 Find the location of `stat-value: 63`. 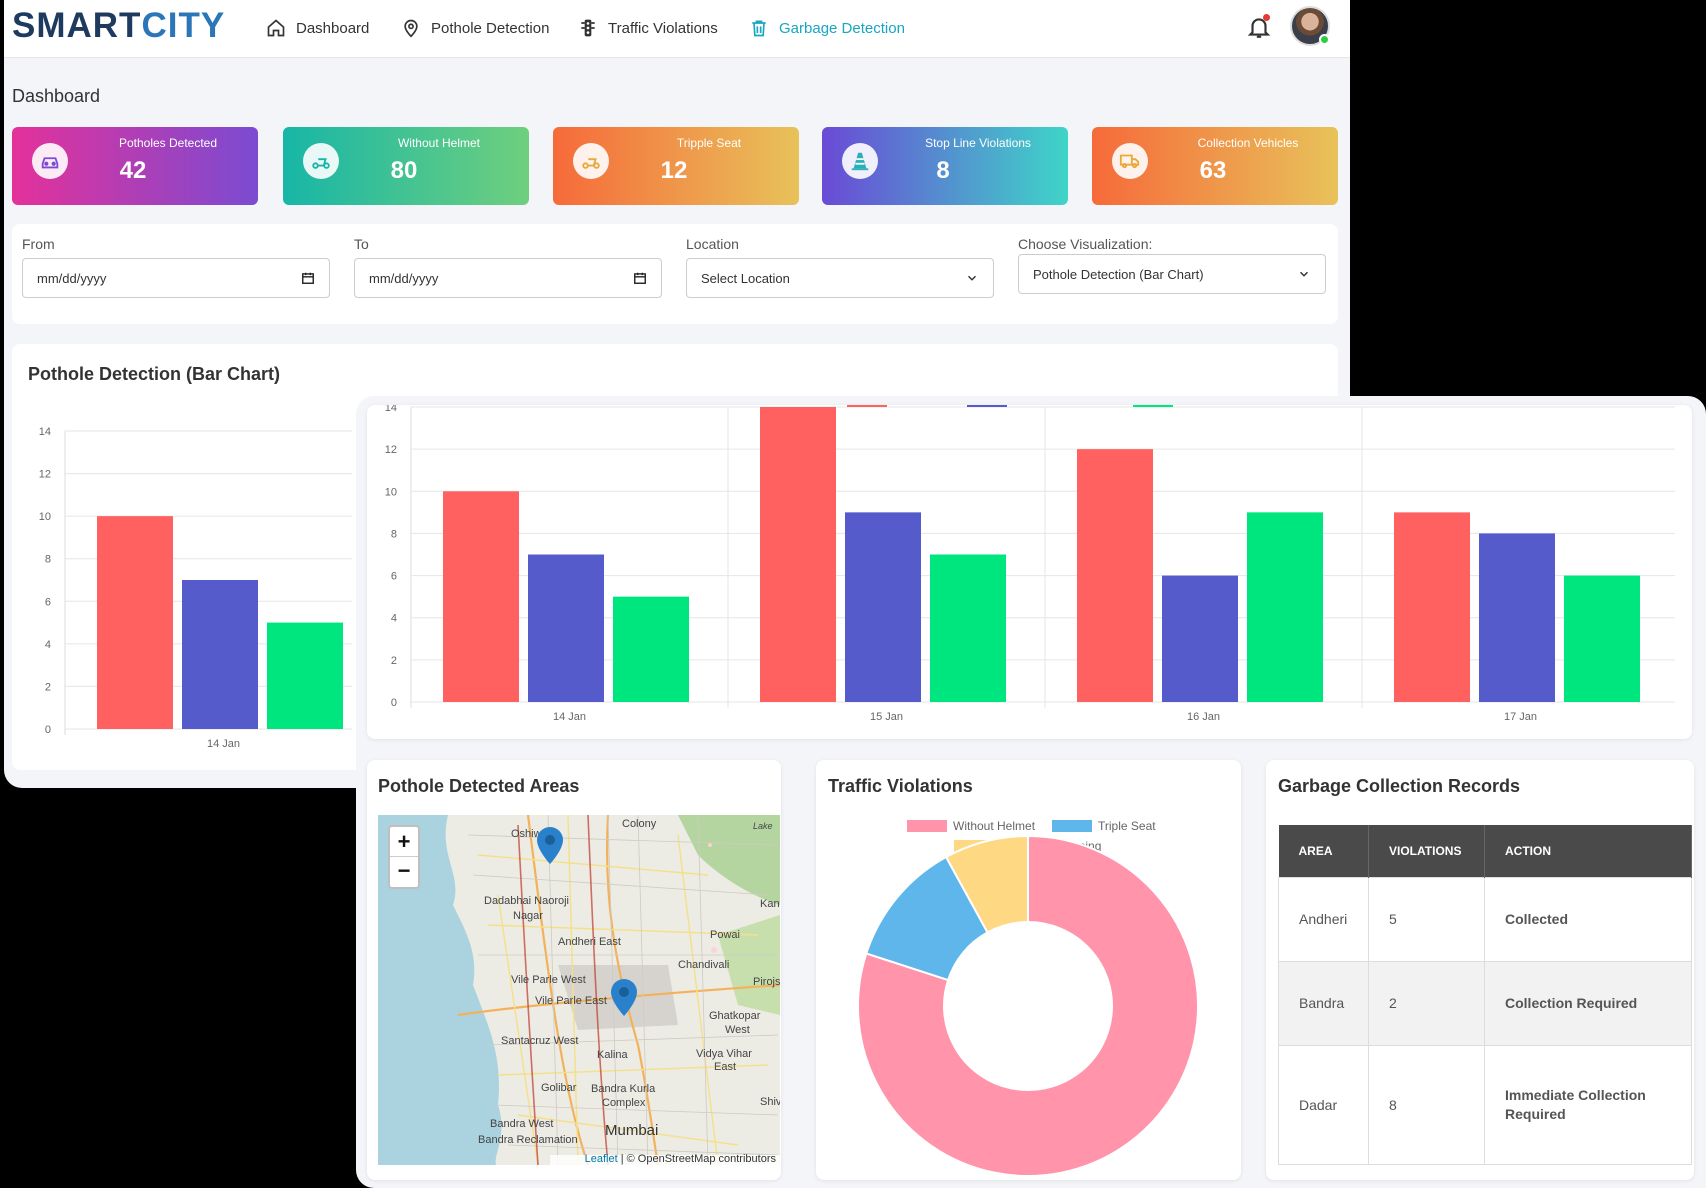

stat-value: 63 is located at coordinates (1213, 170).